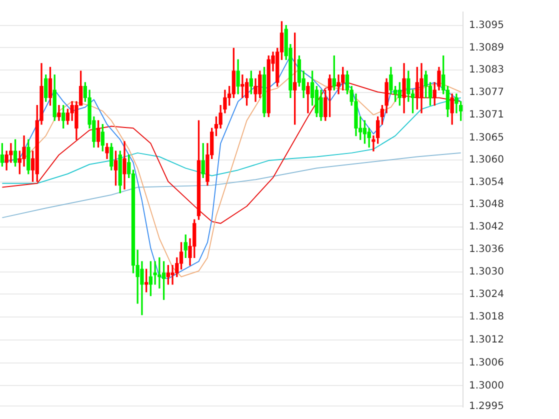 The image size is (559, 419). I want to click on y-tick-label: 1.3083, so click(486, 70).